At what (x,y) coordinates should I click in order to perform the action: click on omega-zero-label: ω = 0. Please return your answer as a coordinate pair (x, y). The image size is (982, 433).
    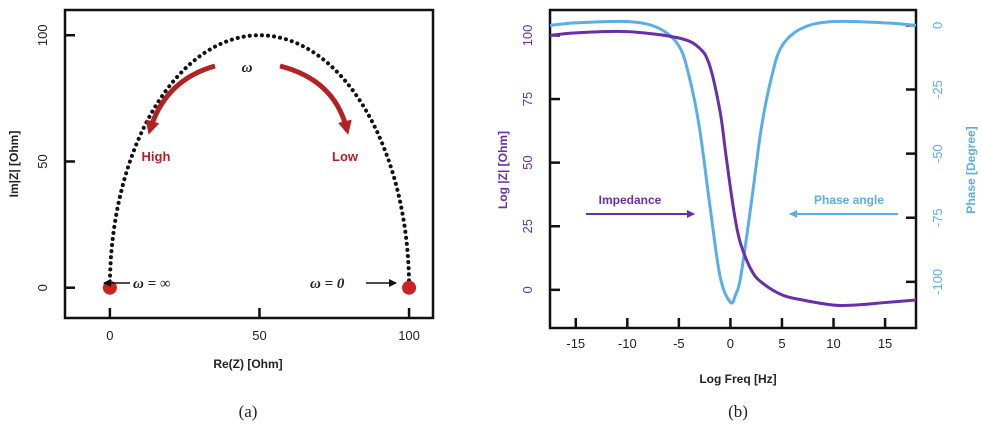
    Looking at the image, I should click on (327, 284).